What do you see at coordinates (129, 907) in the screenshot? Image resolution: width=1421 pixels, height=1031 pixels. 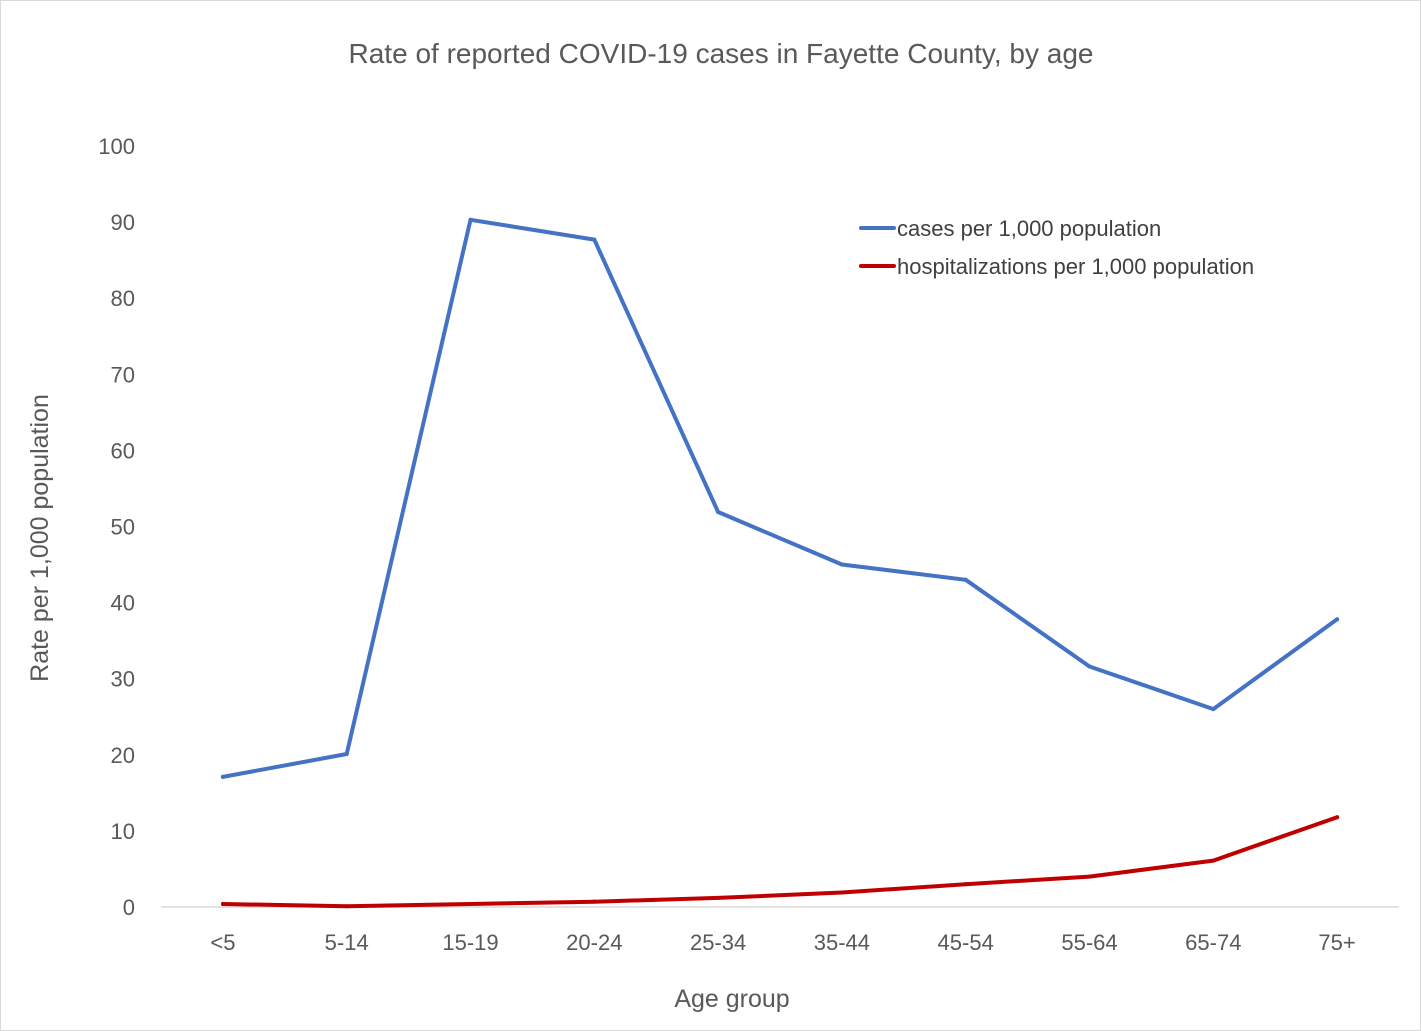 I see `y-tick-label: 0` at bounding box center [129, 907].